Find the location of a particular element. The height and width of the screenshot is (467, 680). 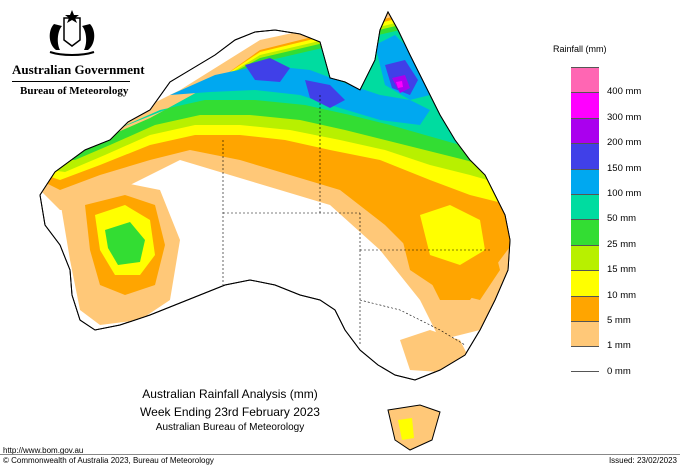

legend-label: 1 mm is located at coordinates (619, 346).